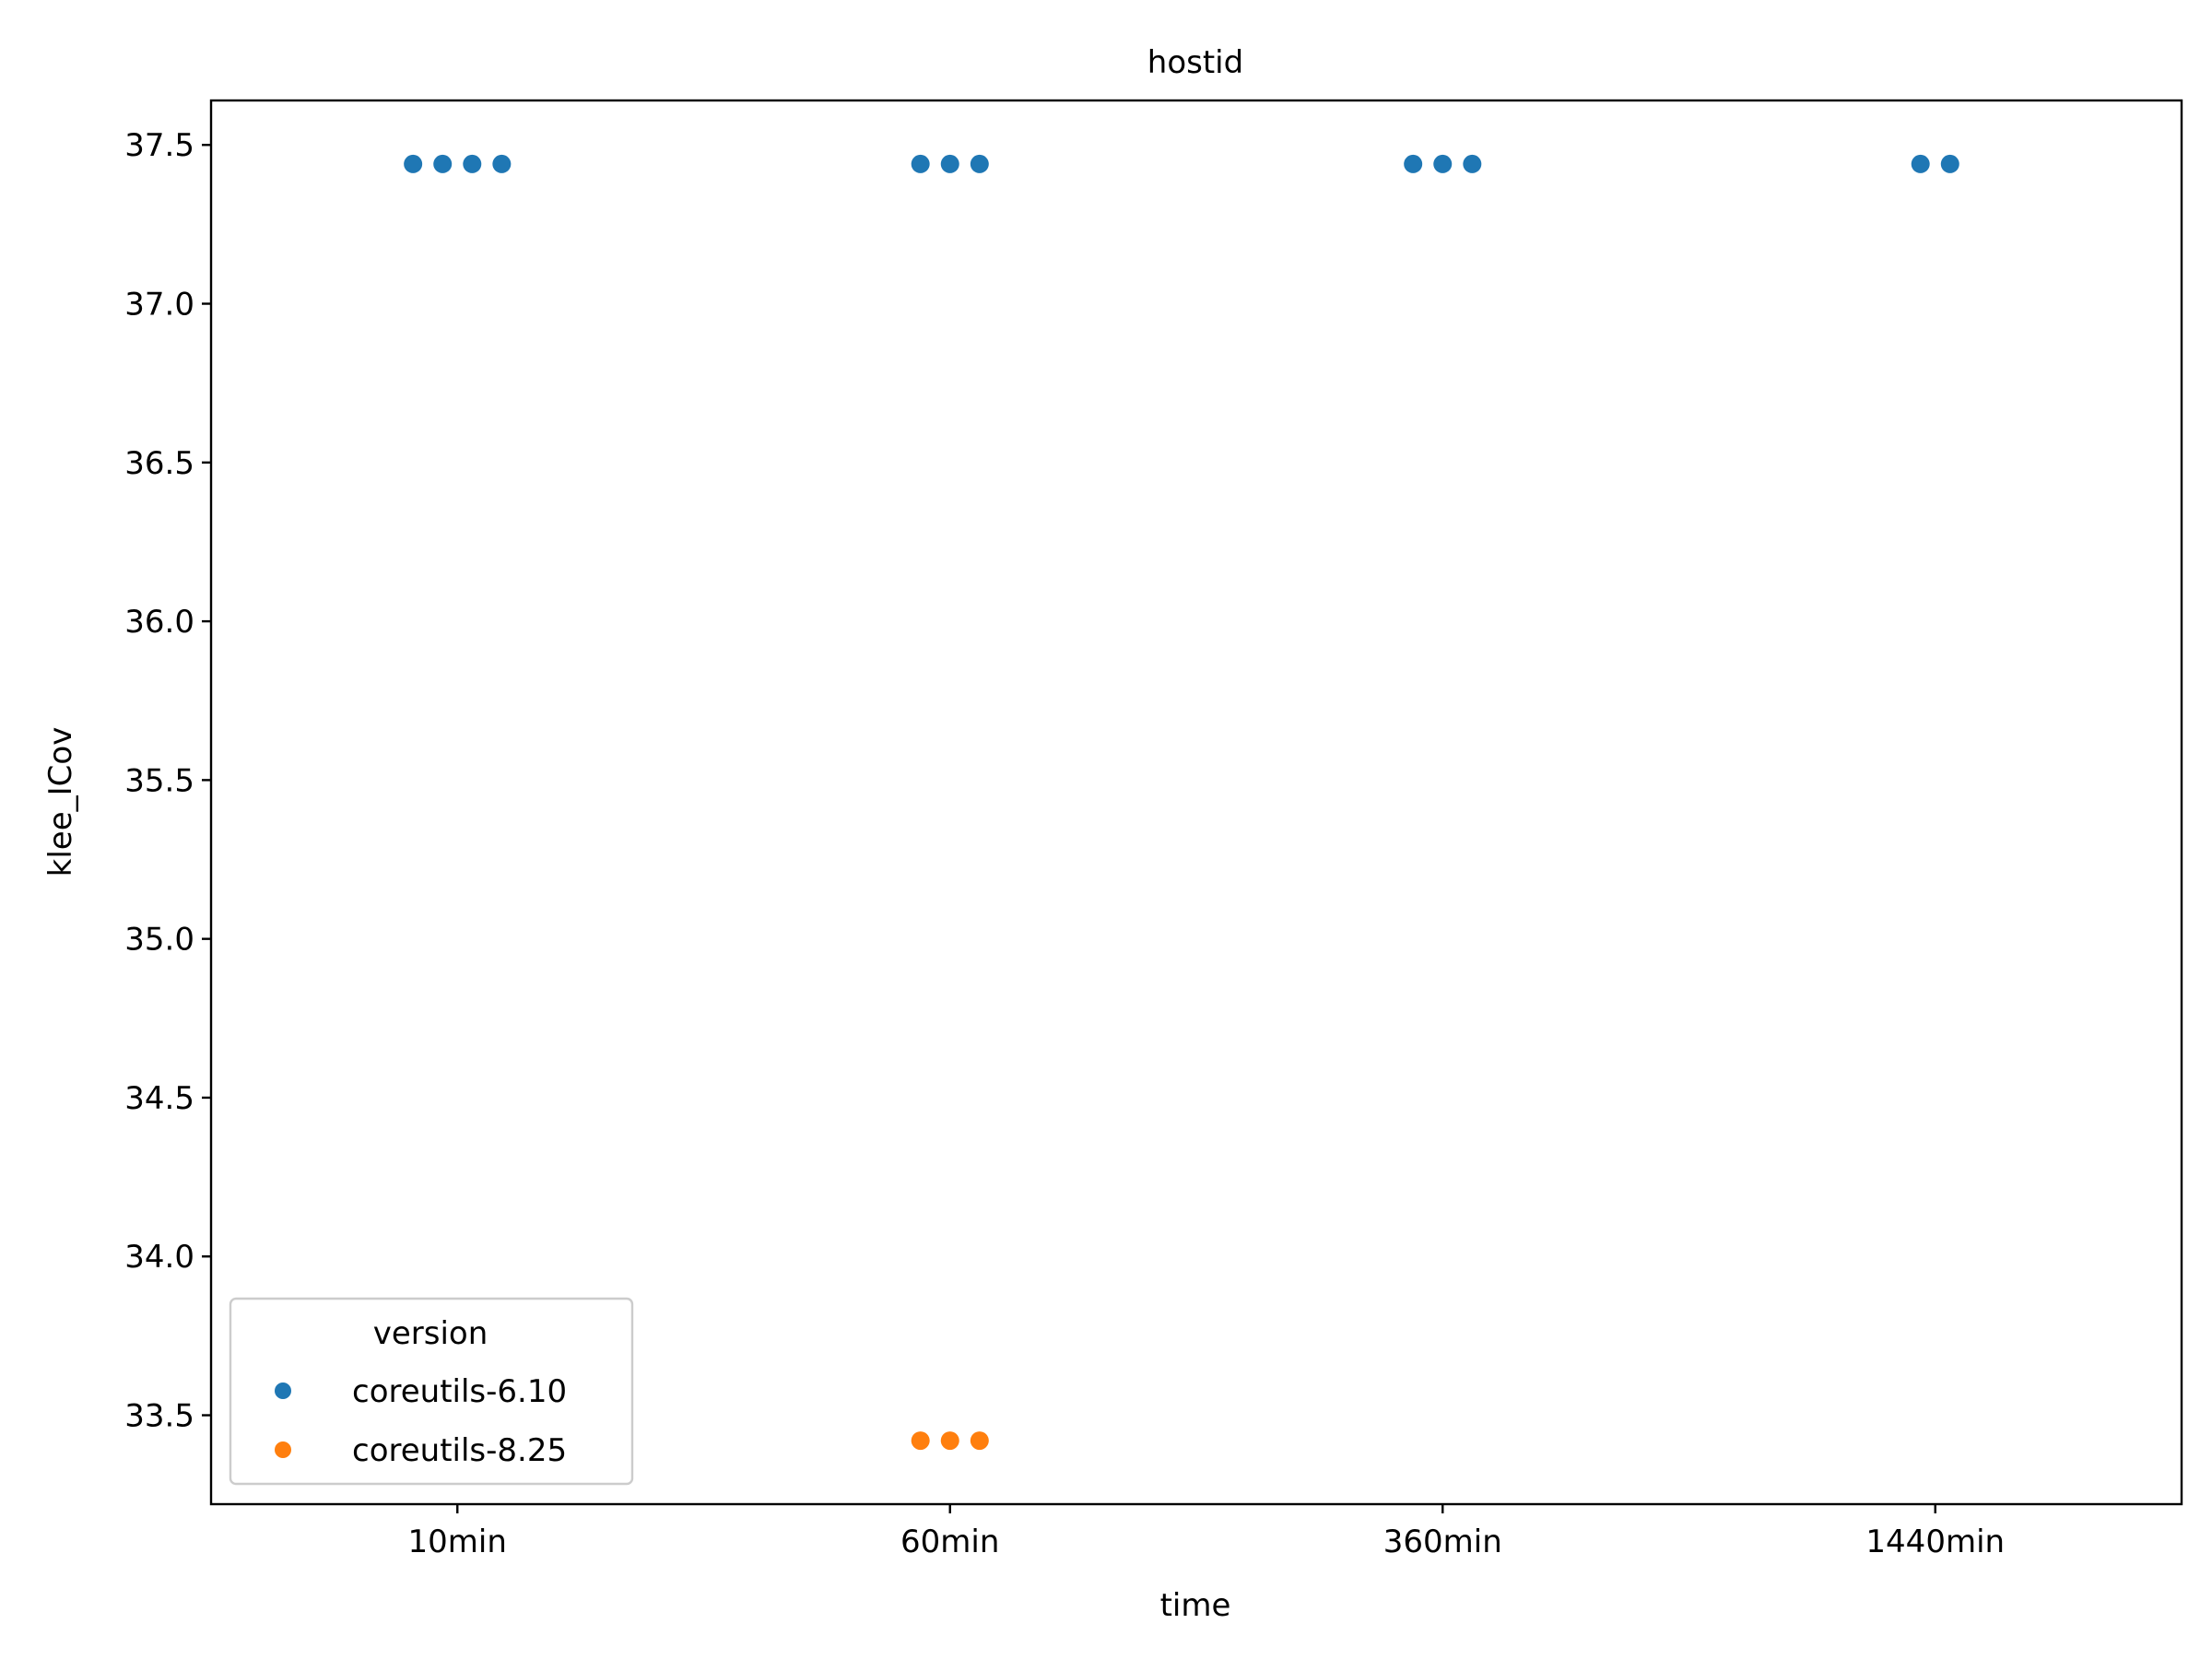 This screenshot has height=1659, width=2212. Describe the element at coordinates (159, 1416) in the screenshot. I see `y-tick-label: 33.5` at that location.